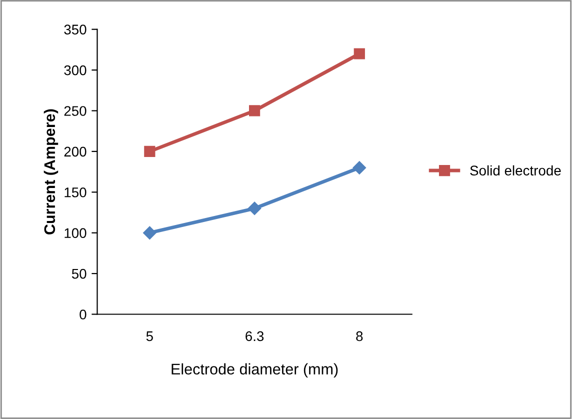 Image resolution: width=572 pixels, height=419 pixels. What do you see at coordinates (75, 233) in the screenshot?
I see `y-tick-label: 100` at bounding box center [75, 233].